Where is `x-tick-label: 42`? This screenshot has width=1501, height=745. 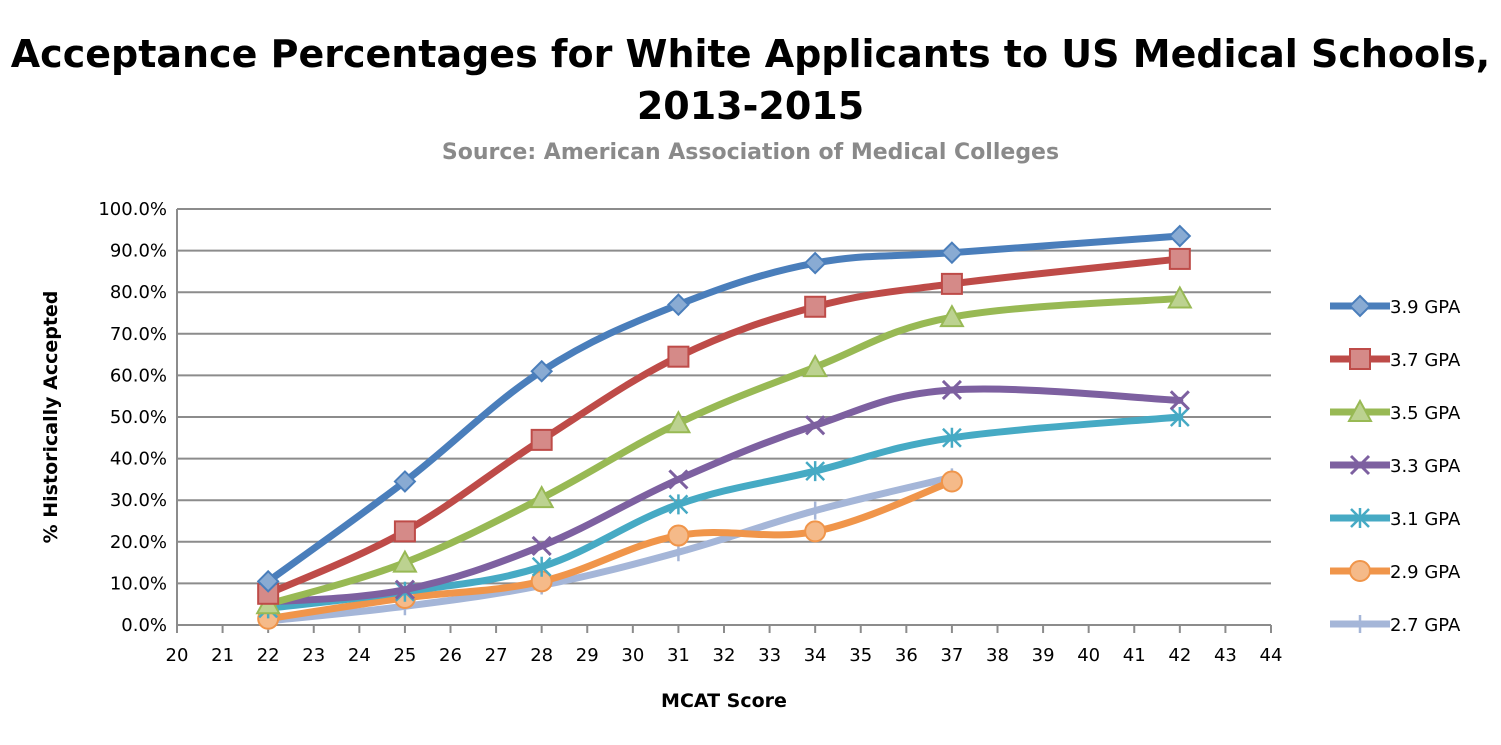 x-tick-label: 42 is located at coordinates (1179, 655).